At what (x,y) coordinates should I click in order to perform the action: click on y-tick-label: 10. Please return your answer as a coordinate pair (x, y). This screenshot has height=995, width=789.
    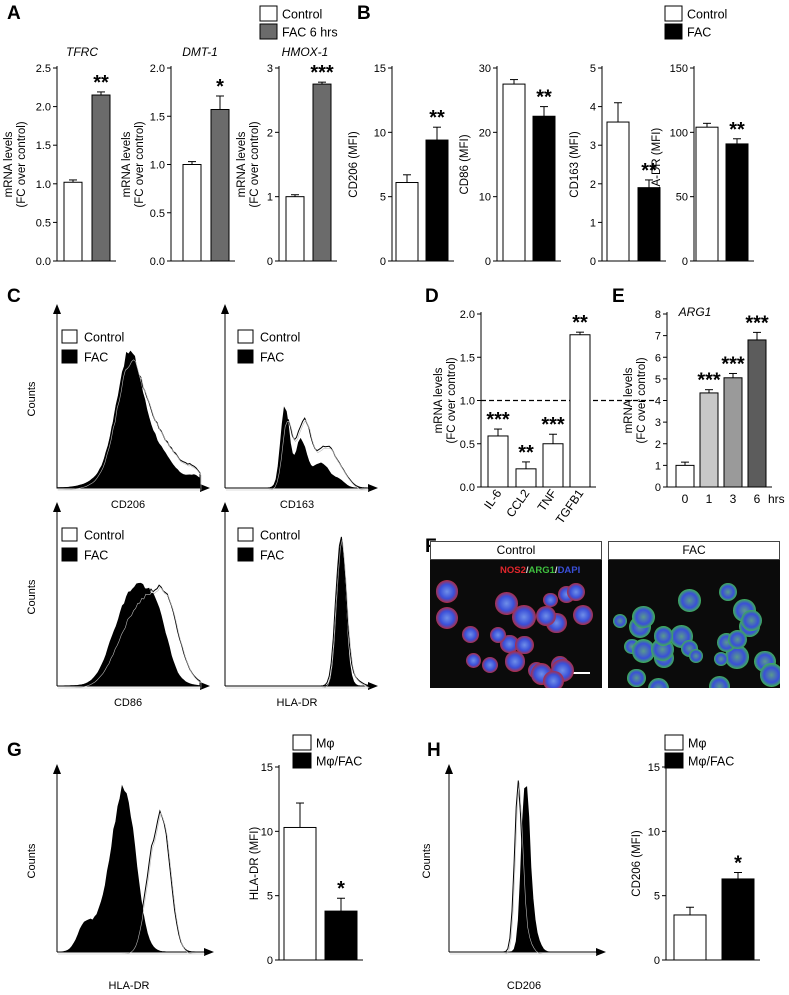
    Looking at the image, I should click on (380, 133).